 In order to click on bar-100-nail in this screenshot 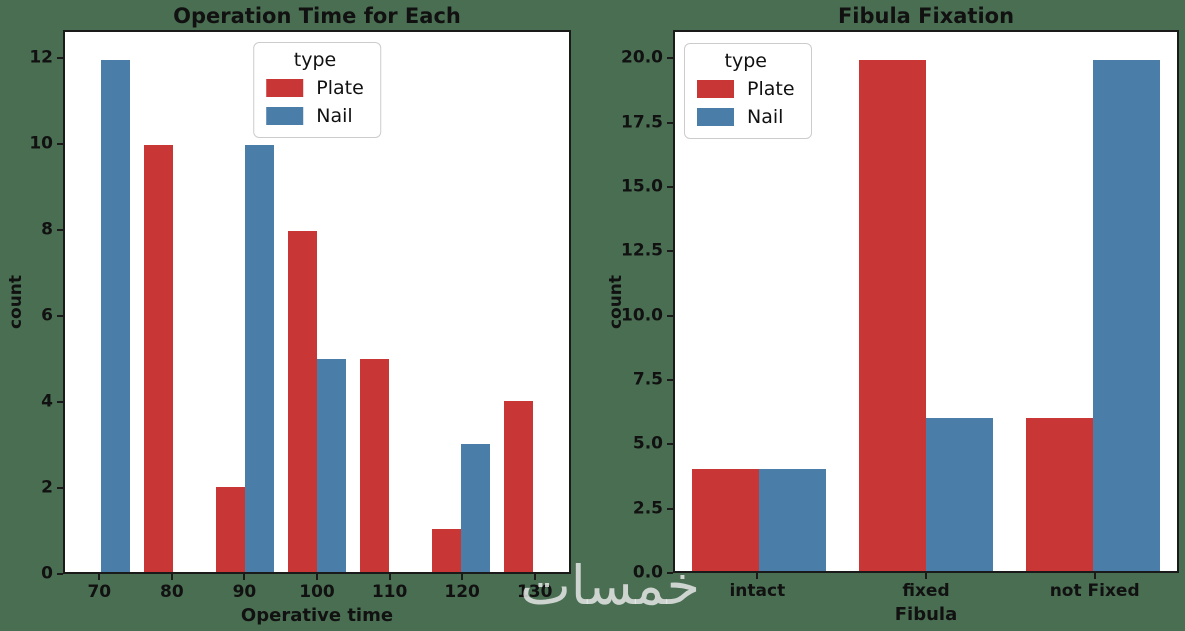, I will do `click(331, 465)`.